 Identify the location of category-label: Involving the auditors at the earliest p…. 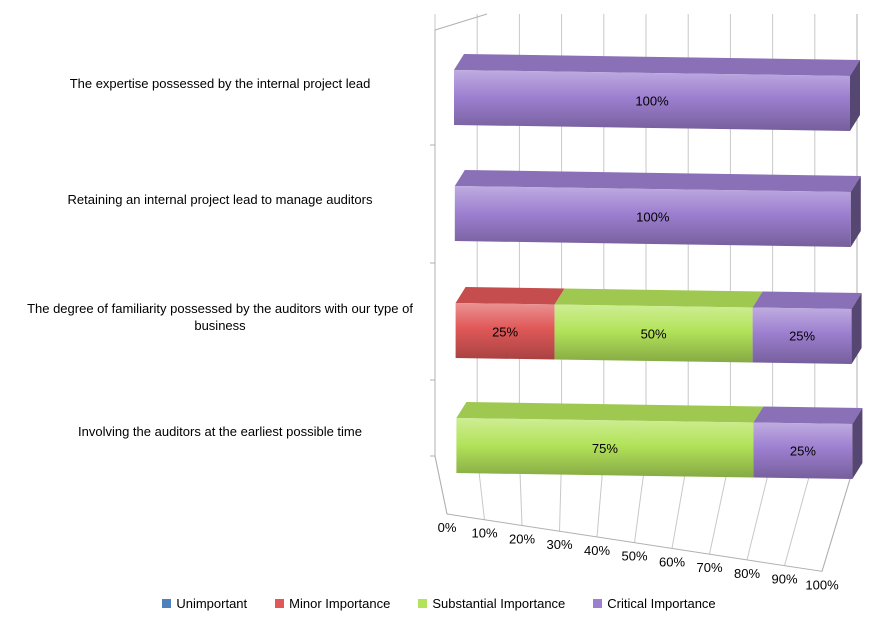
(220, 431).